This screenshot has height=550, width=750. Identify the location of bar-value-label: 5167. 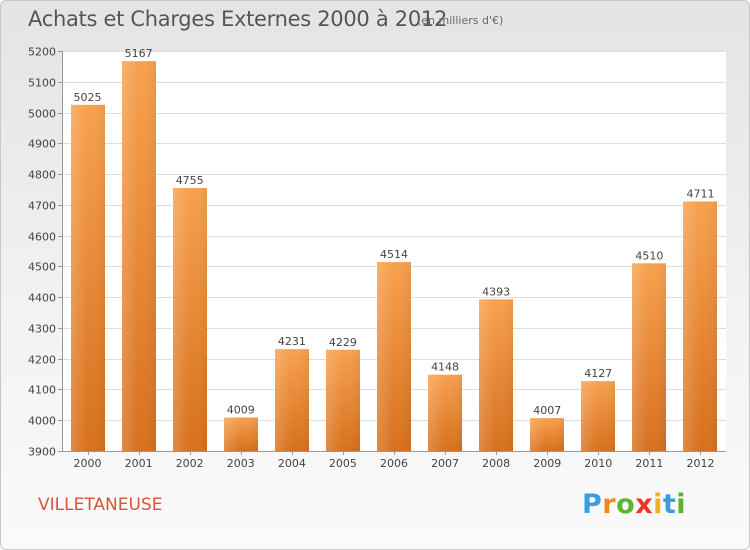
(139, 53).